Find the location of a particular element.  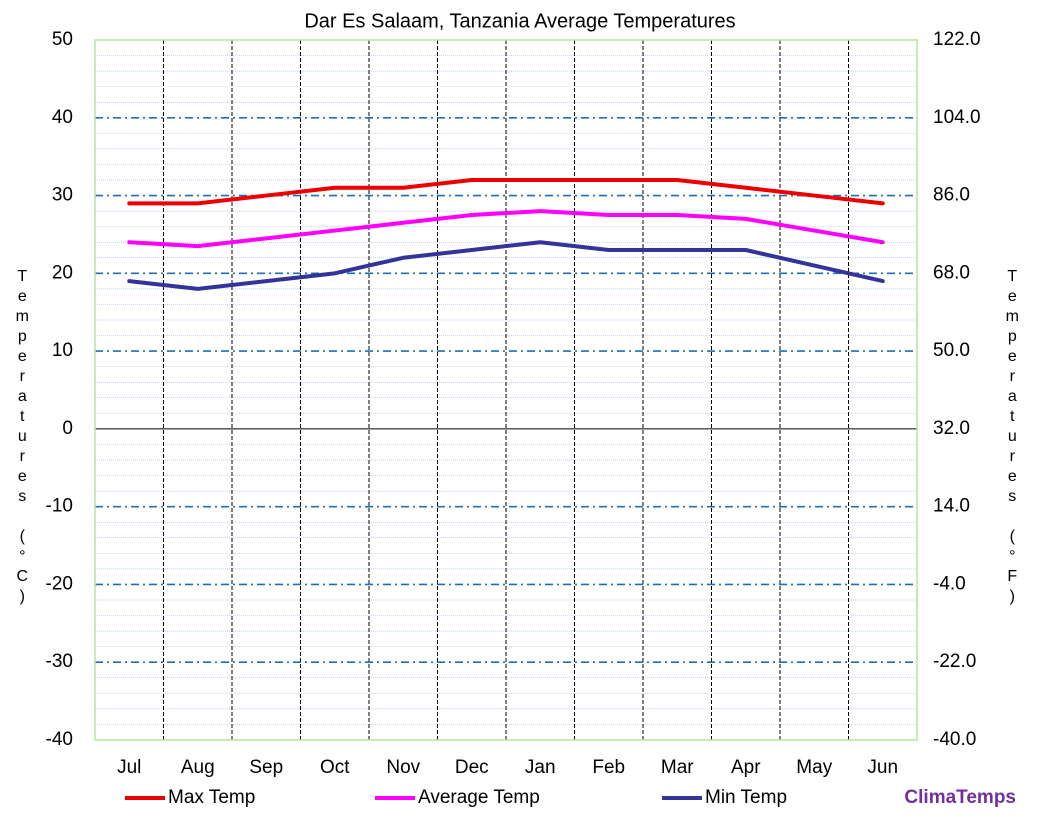

y2-tick-label: 14.0 is located at coordinates (951, 506).